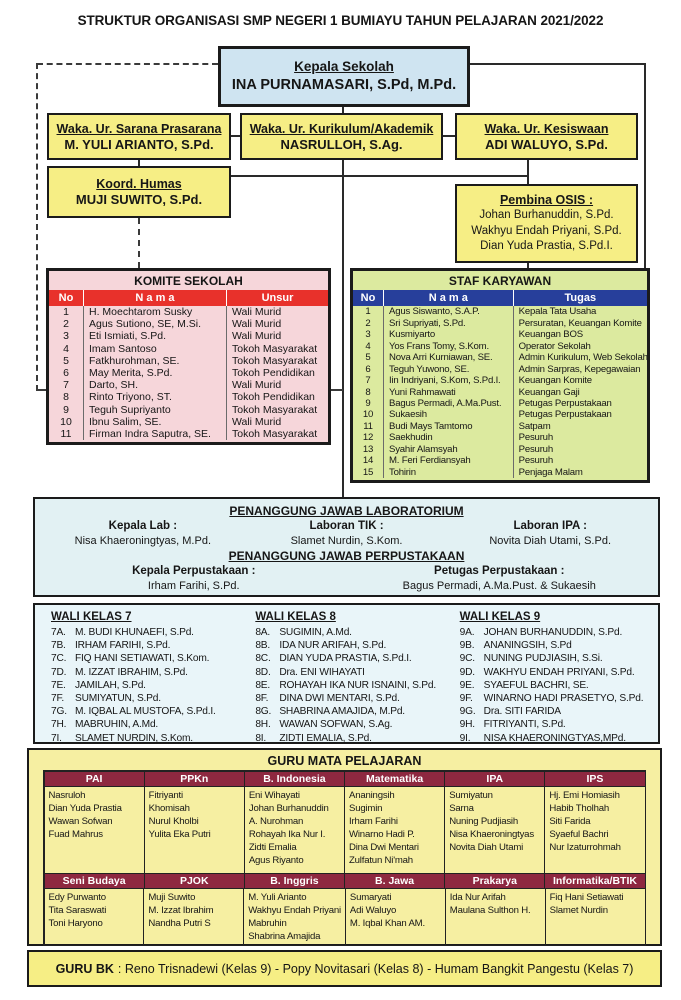 The width and height of the screenshot is (681, 1000). I want to click on wali-teacher-name: M. IZZAT IBRAHIM, S.Pd., so click(131, 672).